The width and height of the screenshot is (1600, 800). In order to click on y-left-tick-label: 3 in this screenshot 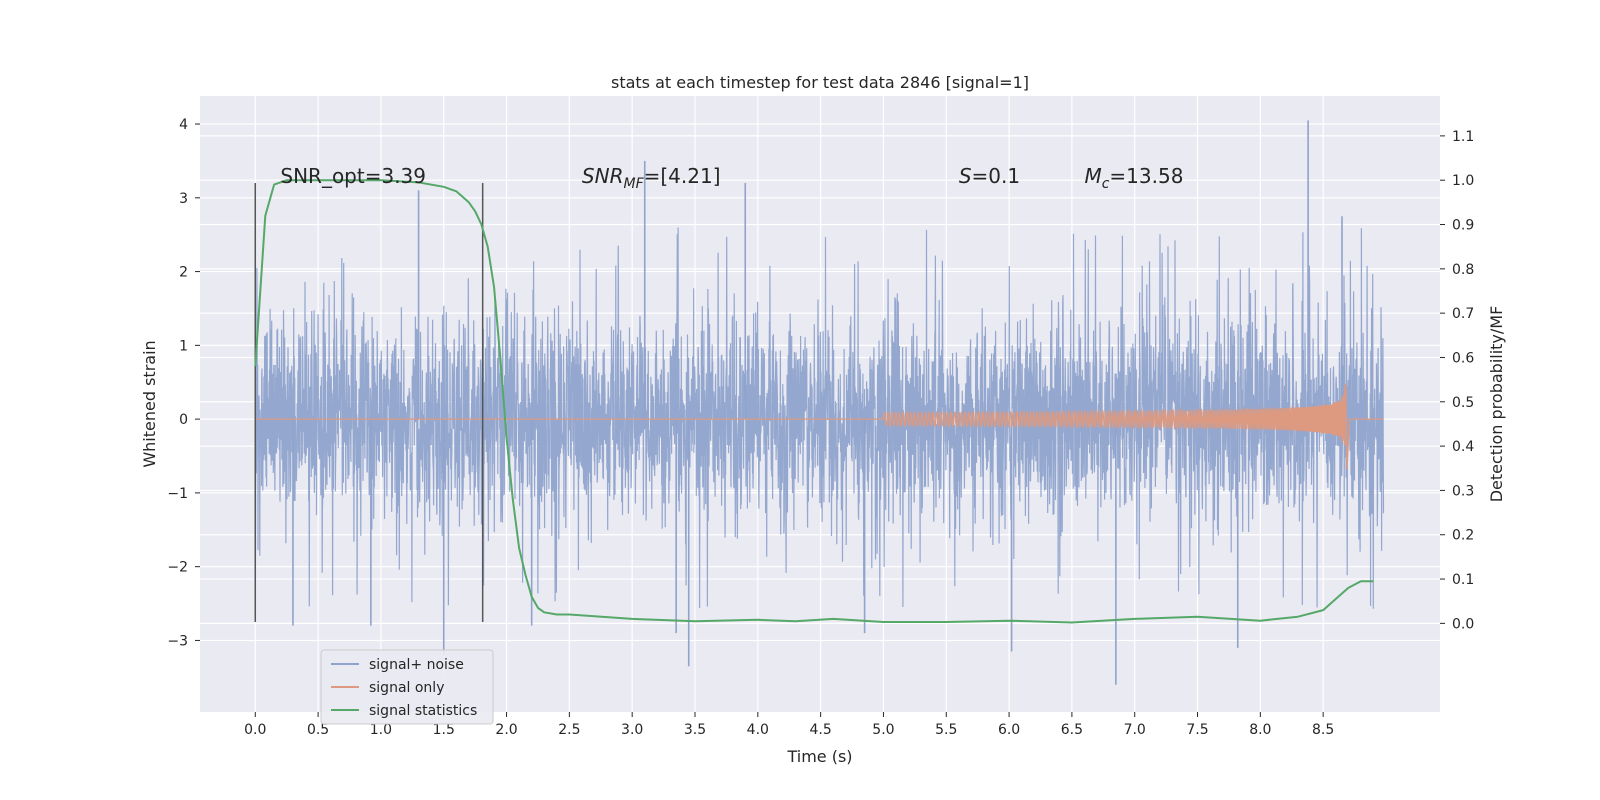, I will do `click(183, 199)`.